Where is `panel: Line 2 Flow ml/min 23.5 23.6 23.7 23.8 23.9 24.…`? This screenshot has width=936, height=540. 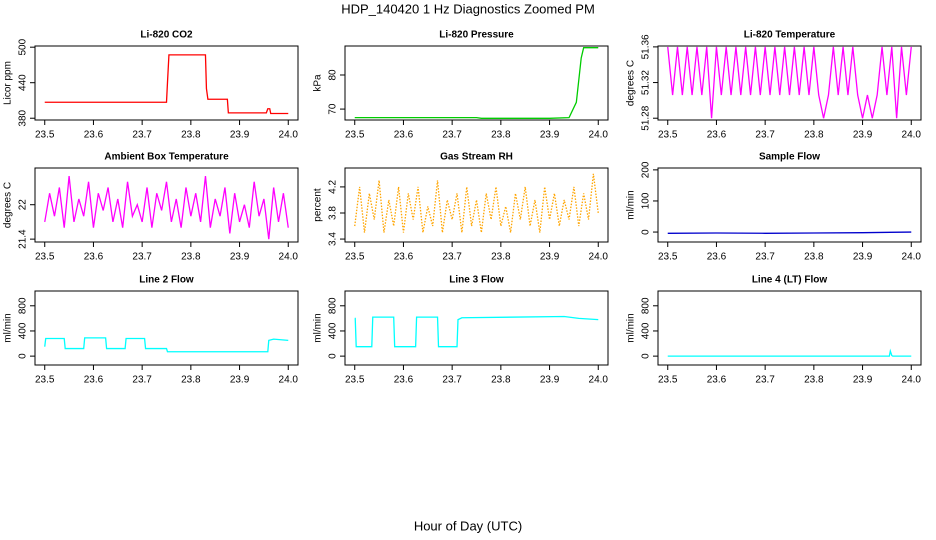
panel: Line 2 Flow ml/min 23.5 23.6 23.7 23.8 23.9 24.… is located at coordinates (151, 330).